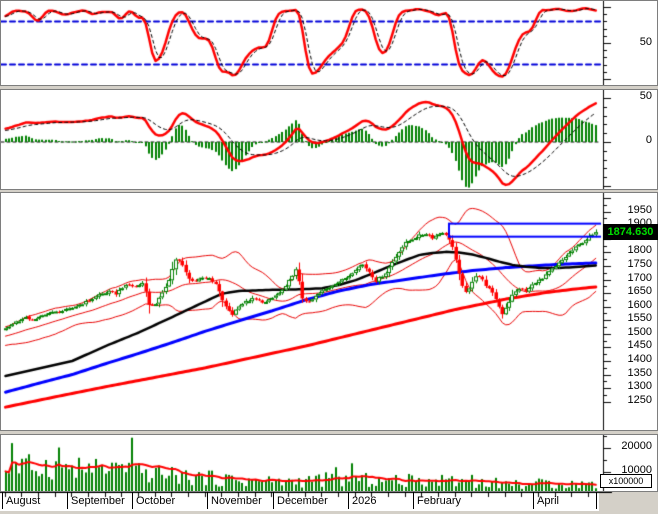 This screenshot has height=514, width=658. Describe the element at coordinates (439, 501) in the screenshot. I see `month-label: February` at that location.